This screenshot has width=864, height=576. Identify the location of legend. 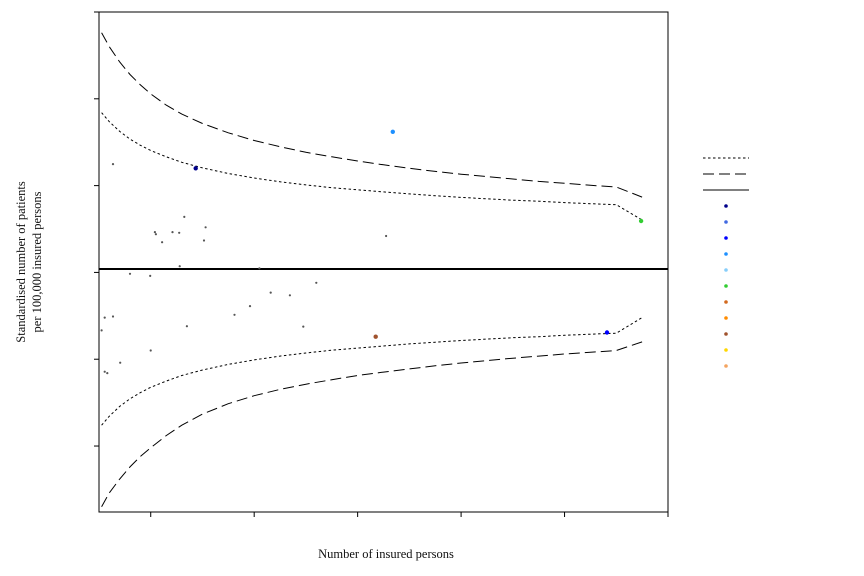
(726, 262).